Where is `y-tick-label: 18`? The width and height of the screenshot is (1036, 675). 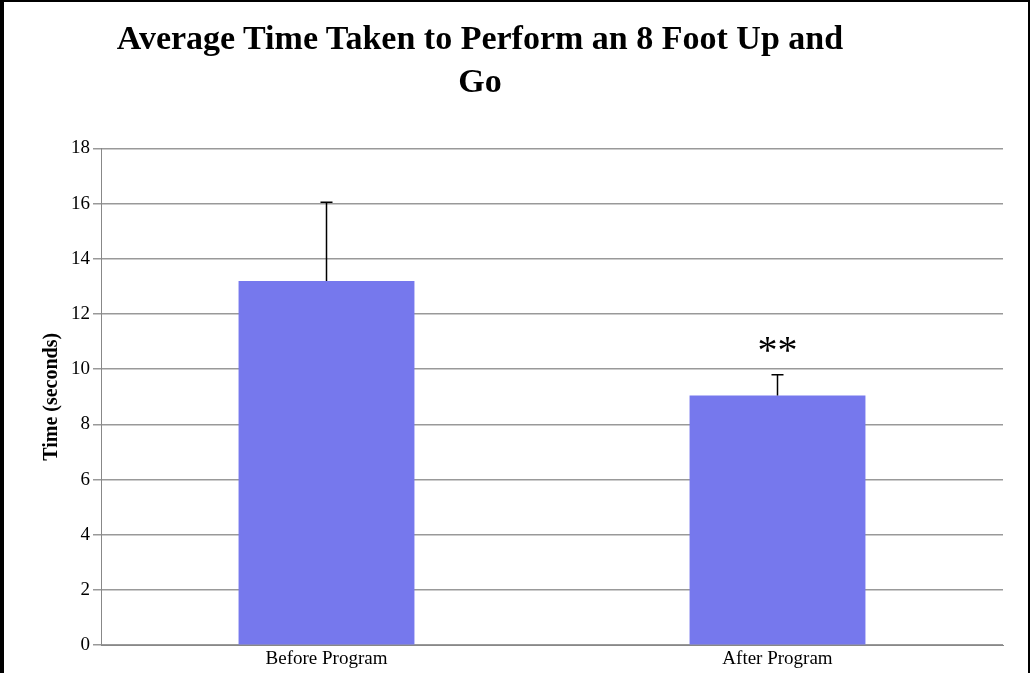 y-tick-label: 18 is located at coordinates (80, 147).